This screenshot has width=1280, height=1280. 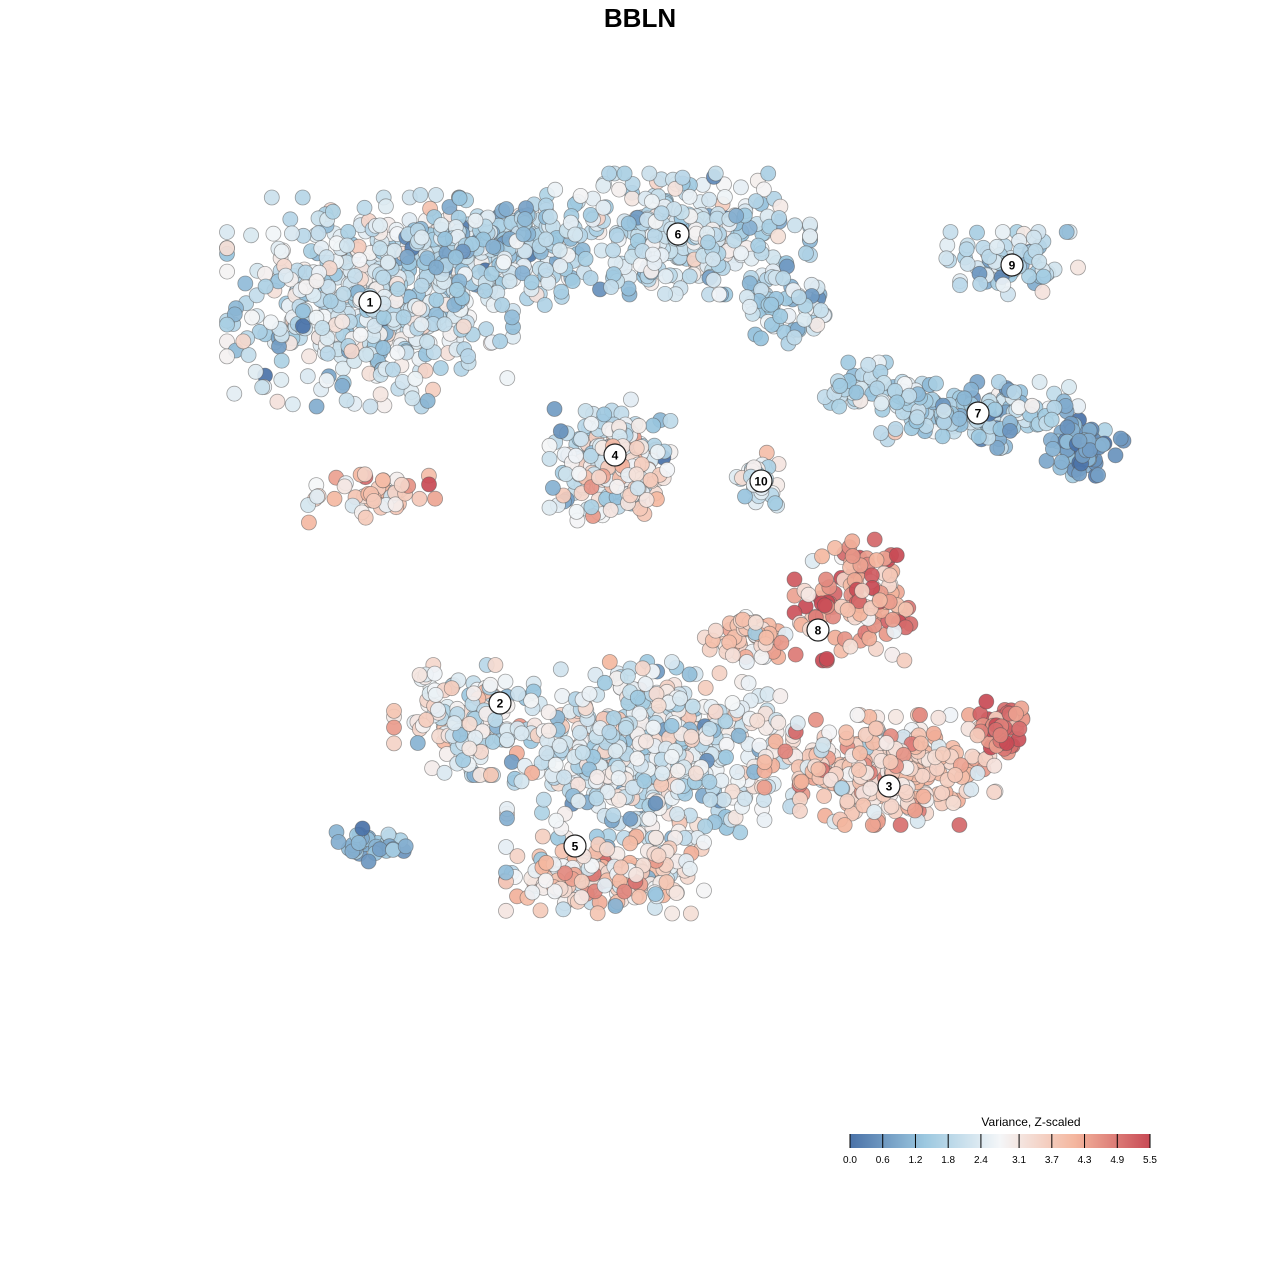 I want to click on legend-tick-label: 0.6, so click(x=883, y=1160).